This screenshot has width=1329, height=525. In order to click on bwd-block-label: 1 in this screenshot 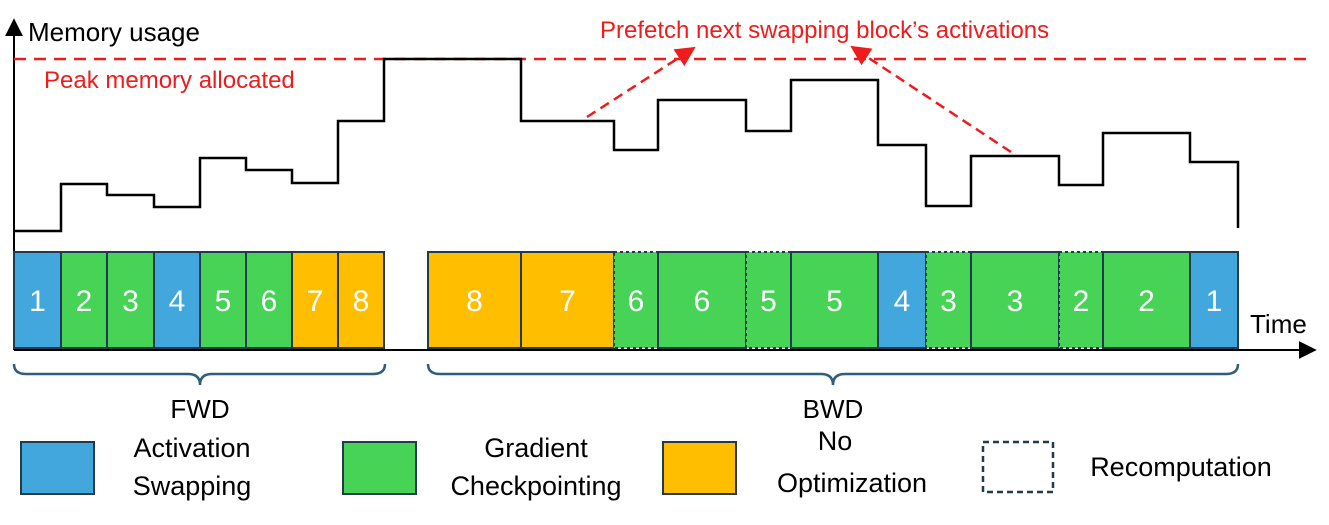, I will do `click(1214, 301)`.